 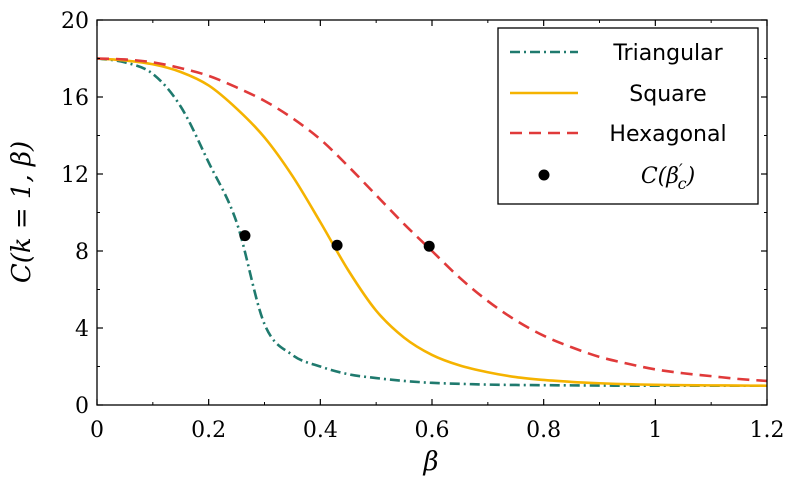 I want to click on y-tick-label: 20, so click(x=75, y=21).